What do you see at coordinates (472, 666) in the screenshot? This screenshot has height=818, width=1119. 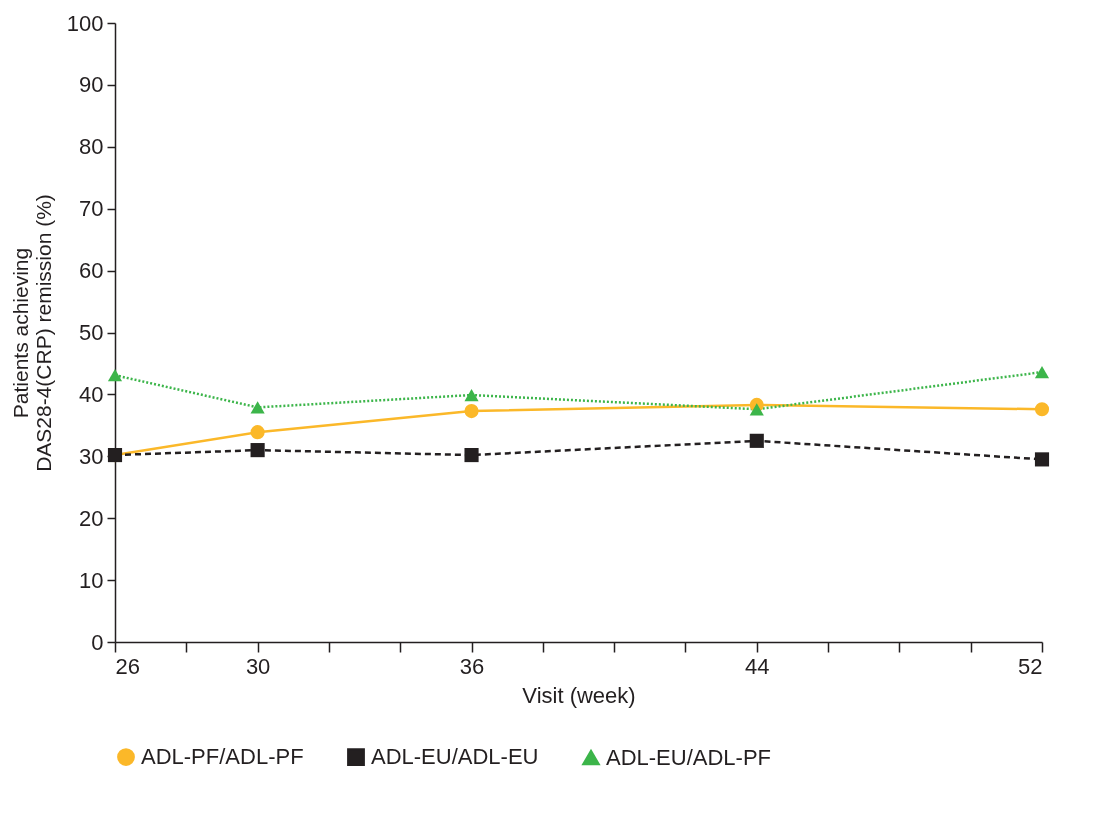 I see `x-tick-label: 36` at bounding box center [472, 666].